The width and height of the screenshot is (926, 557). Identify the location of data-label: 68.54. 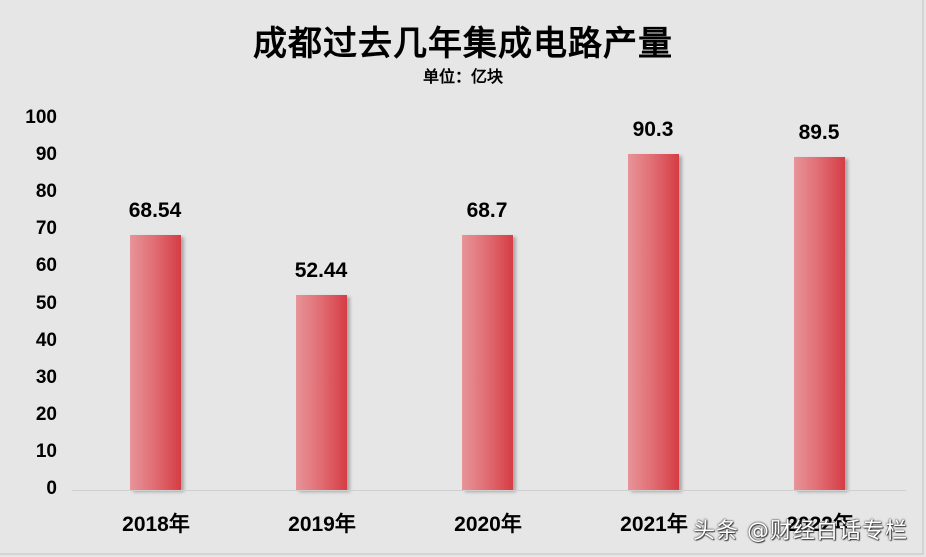
(155, 210).